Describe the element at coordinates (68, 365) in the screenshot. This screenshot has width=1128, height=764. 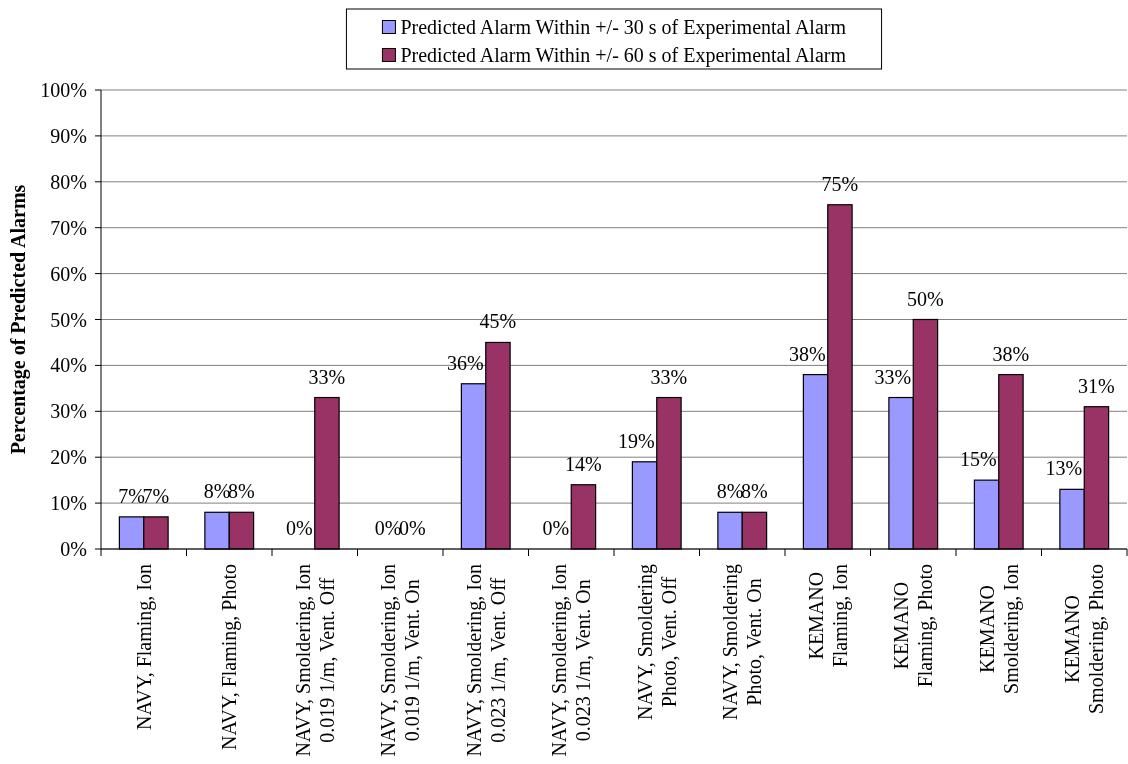
I see `y-tick-label: 40%` at that location.